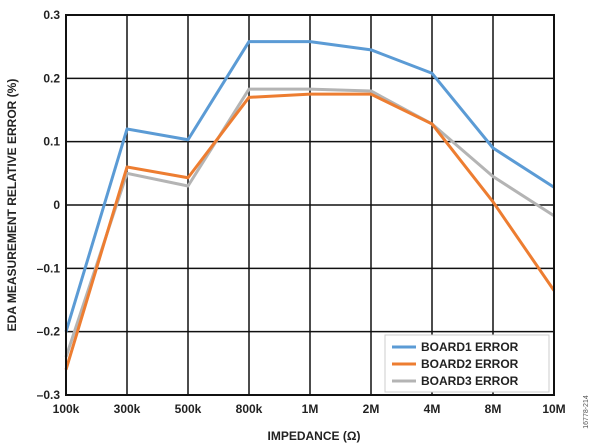 The image size is (598, 447). What do you see at coordinates (188, 409) in the screenshot?
I see `x-tick-label: 500k` at bounding box center [188, 409].